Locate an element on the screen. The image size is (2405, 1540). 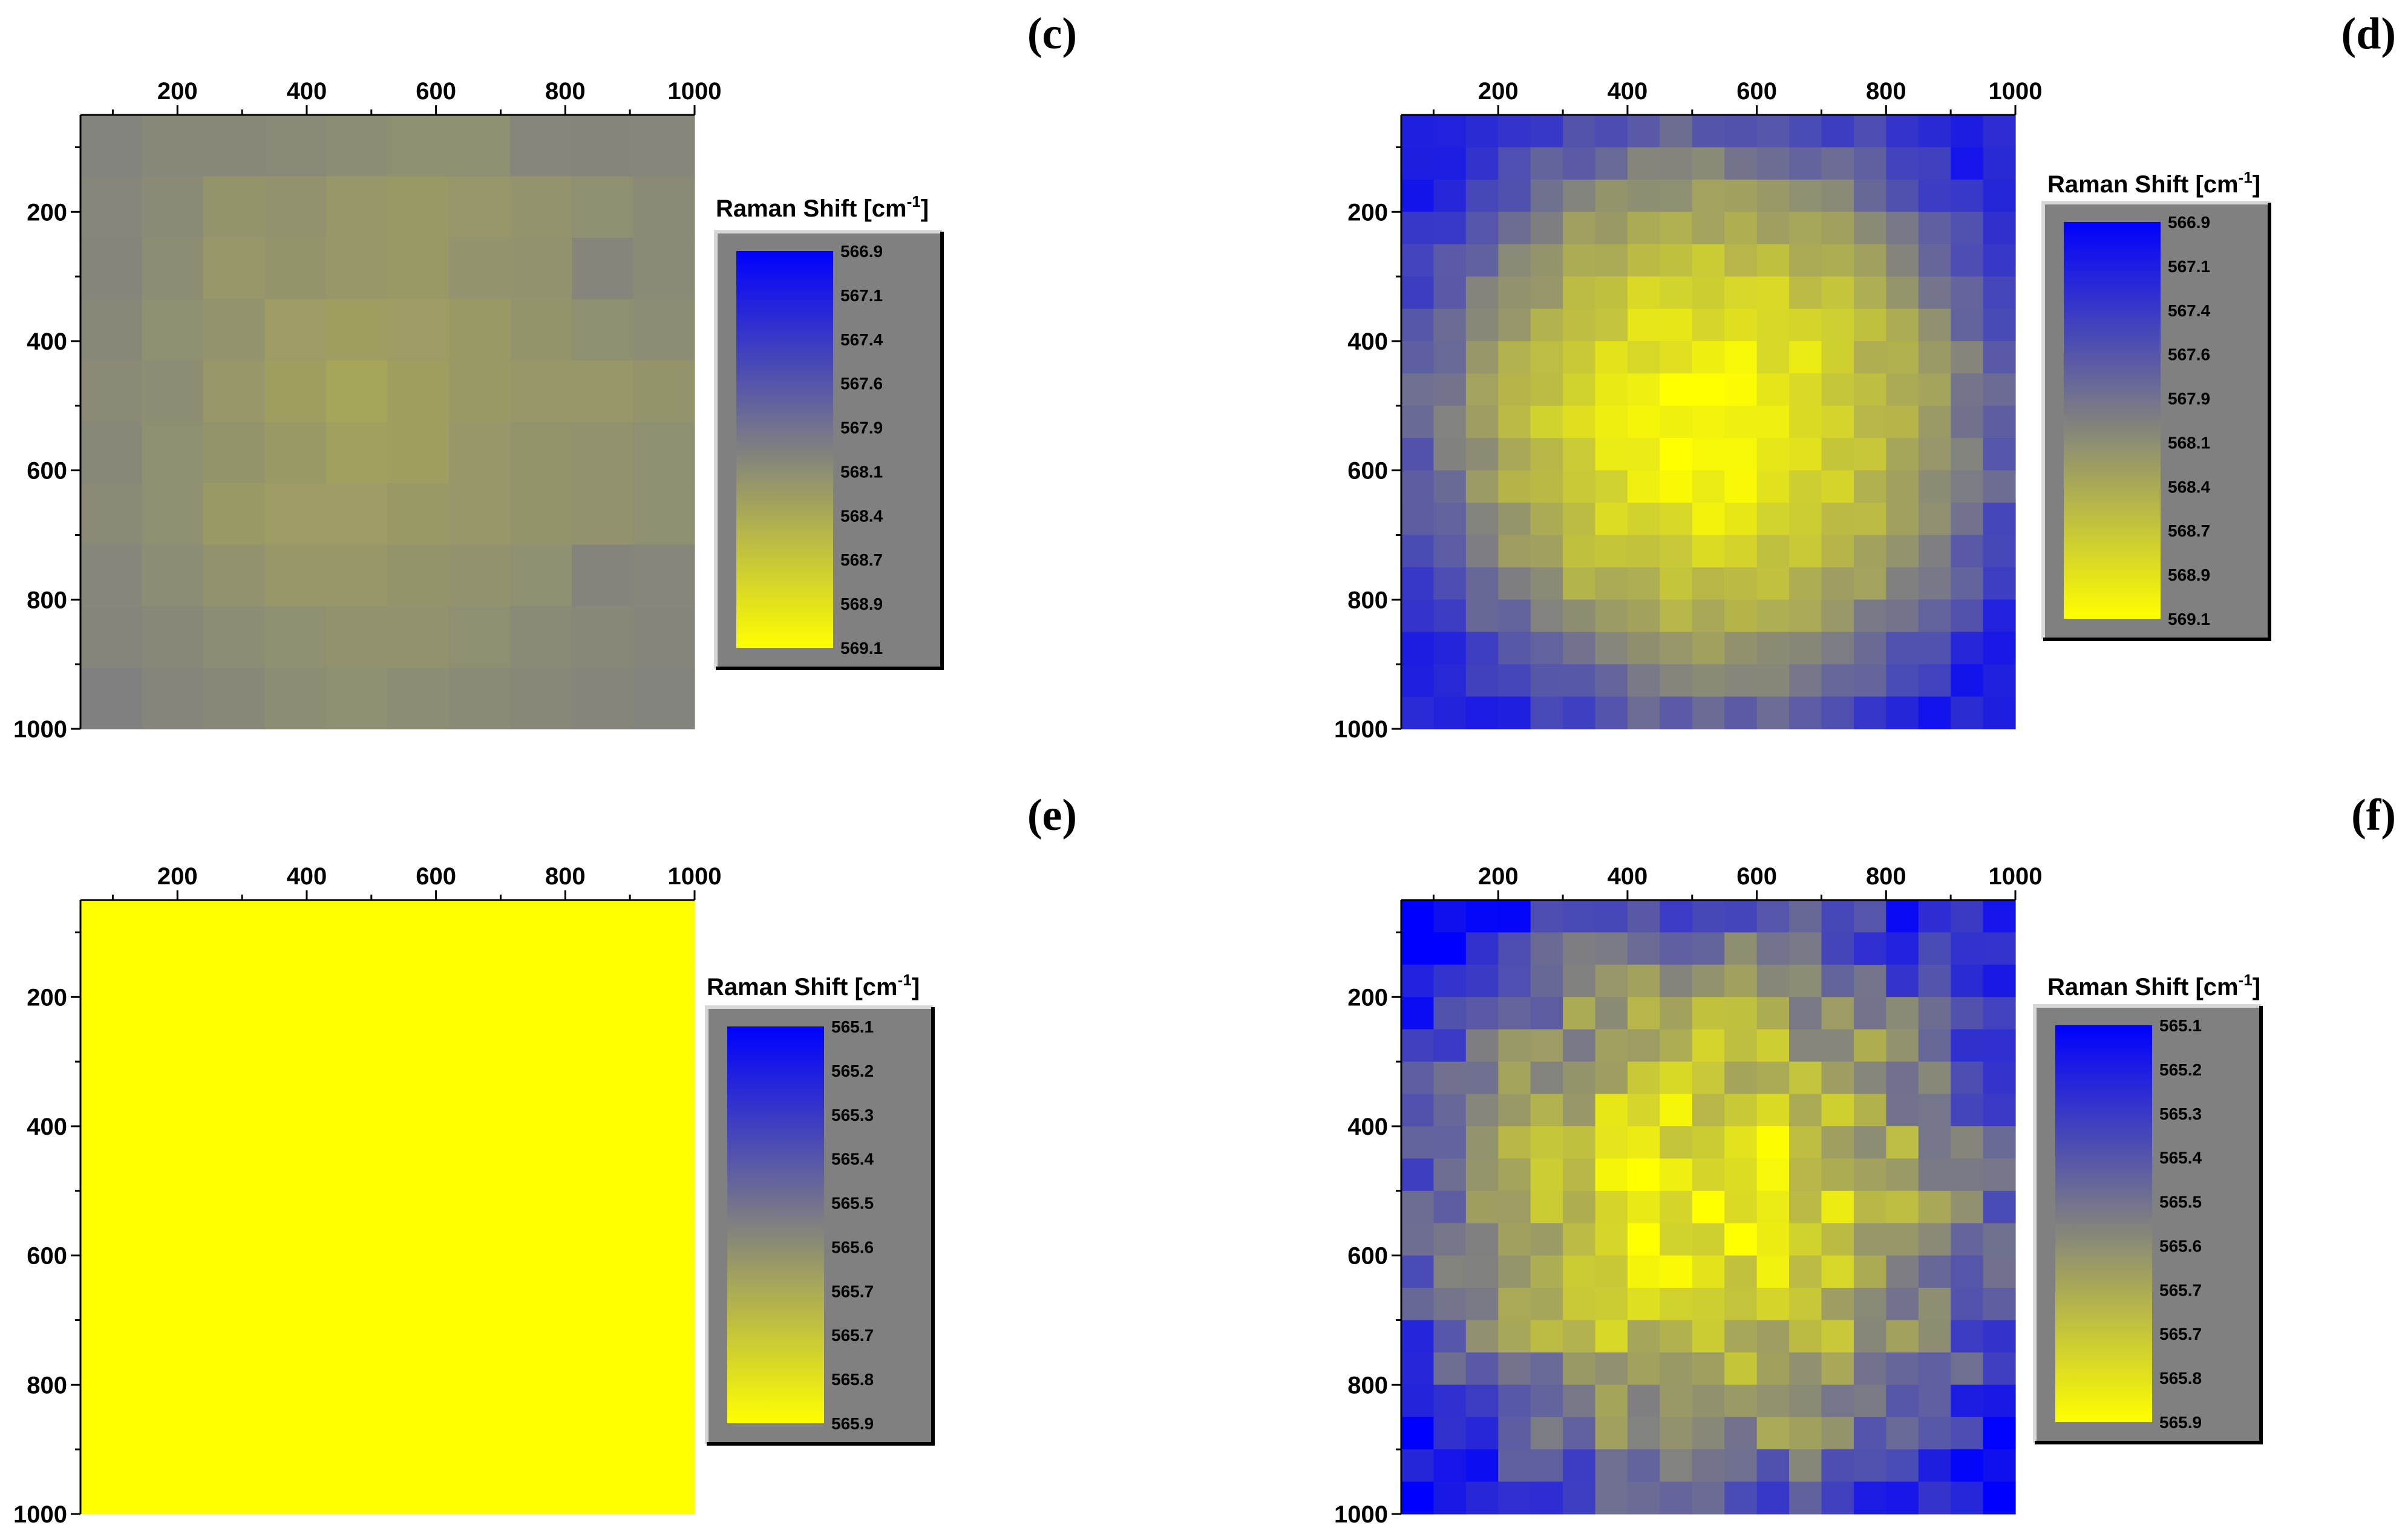
heatmap-cells is located at coordinates (1708, 422).